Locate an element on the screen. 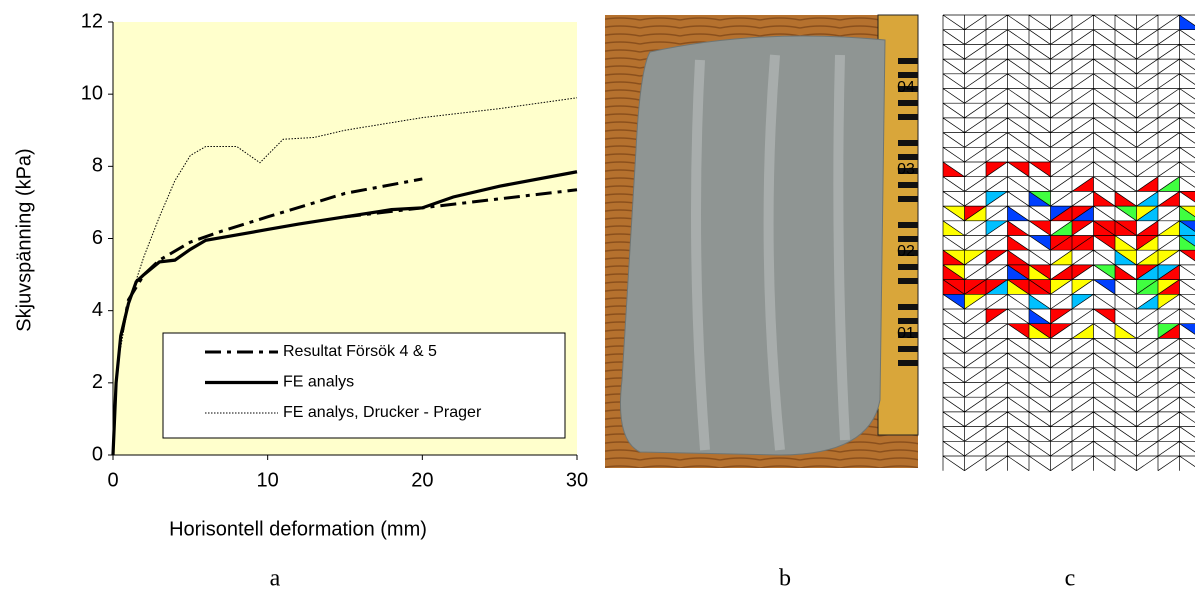  legend-label: Resultat Försök 4 & 5 is located at coordinates (360, 351).